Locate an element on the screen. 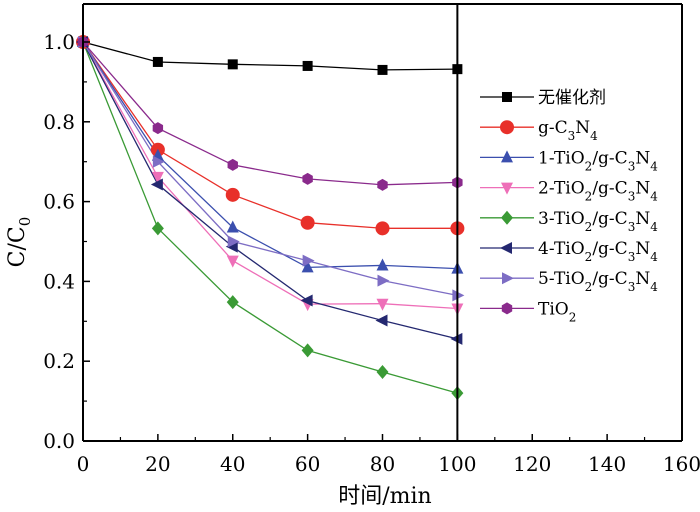 The width and height of the screenshot is (700, 512). x-tick-label: 100 is located at coordinates (457, 464).